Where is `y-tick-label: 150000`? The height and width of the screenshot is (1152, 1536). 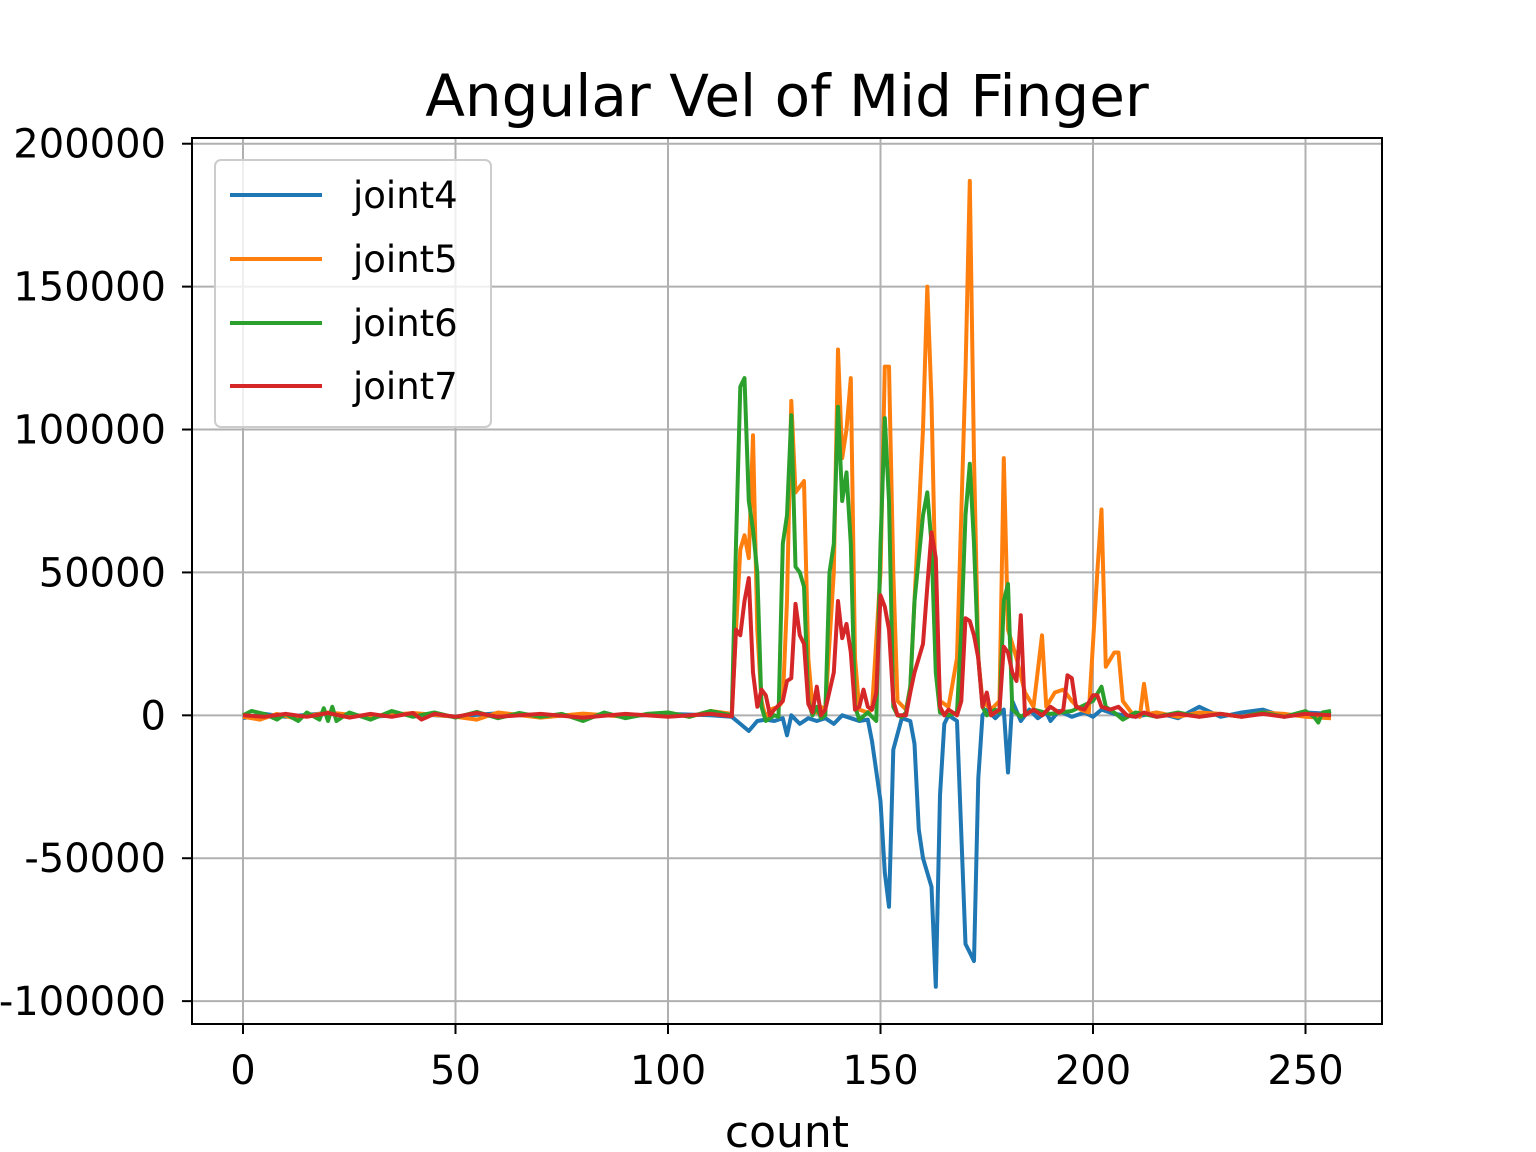 y-tick-label: 150000 is located at coordinates (89, 288).